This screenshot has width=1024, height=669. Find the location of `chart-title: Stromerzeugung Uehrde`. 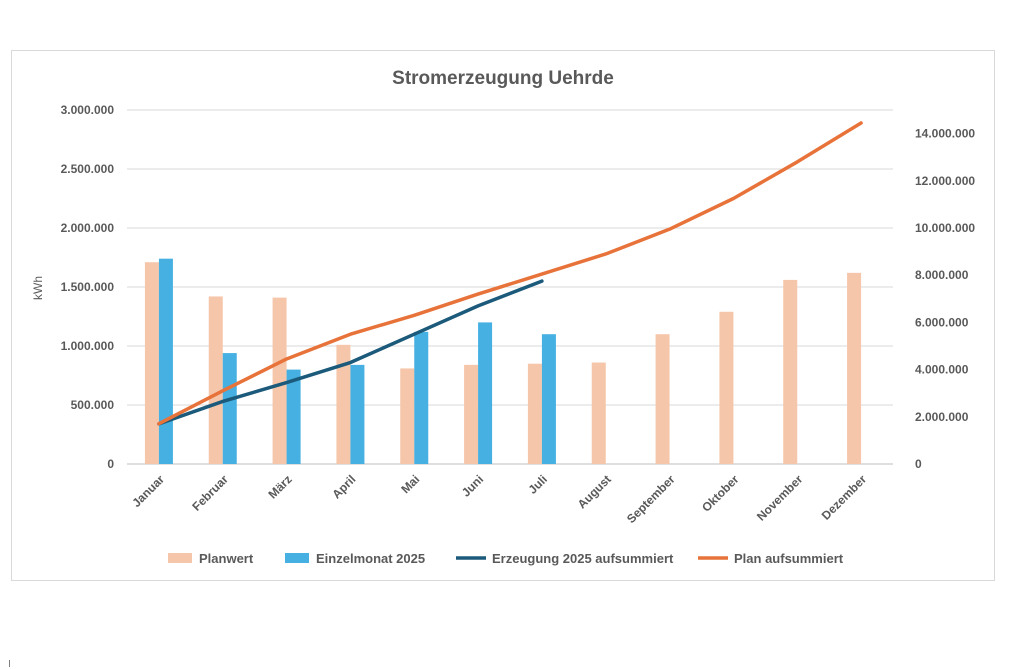

chart-title: Stromerzeugung Uehrde is located at coordinates (503, 78).